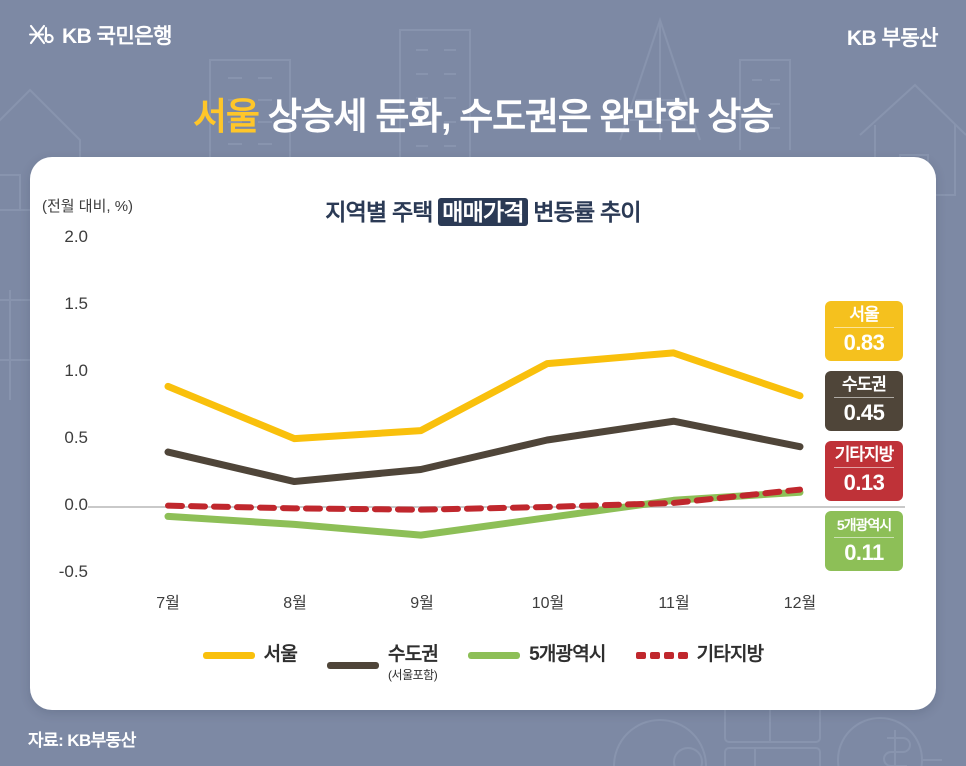 The height and width of the screenshot is (766, 966). What do you see at coordinates (422, 603) in the screenshot?
I see `x-tick-label: 9월` at bounding box center [422, 603].